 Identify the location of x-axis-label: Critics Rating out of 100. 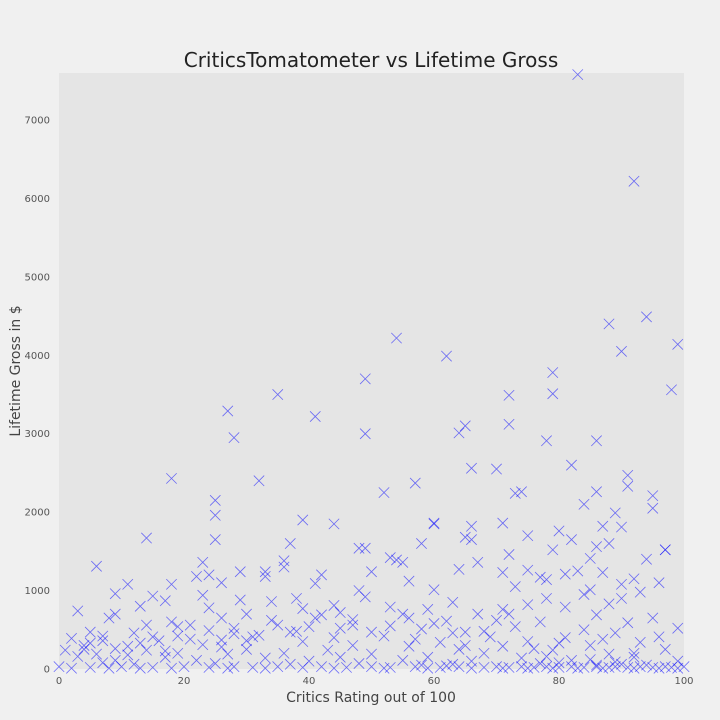
(371, 698).